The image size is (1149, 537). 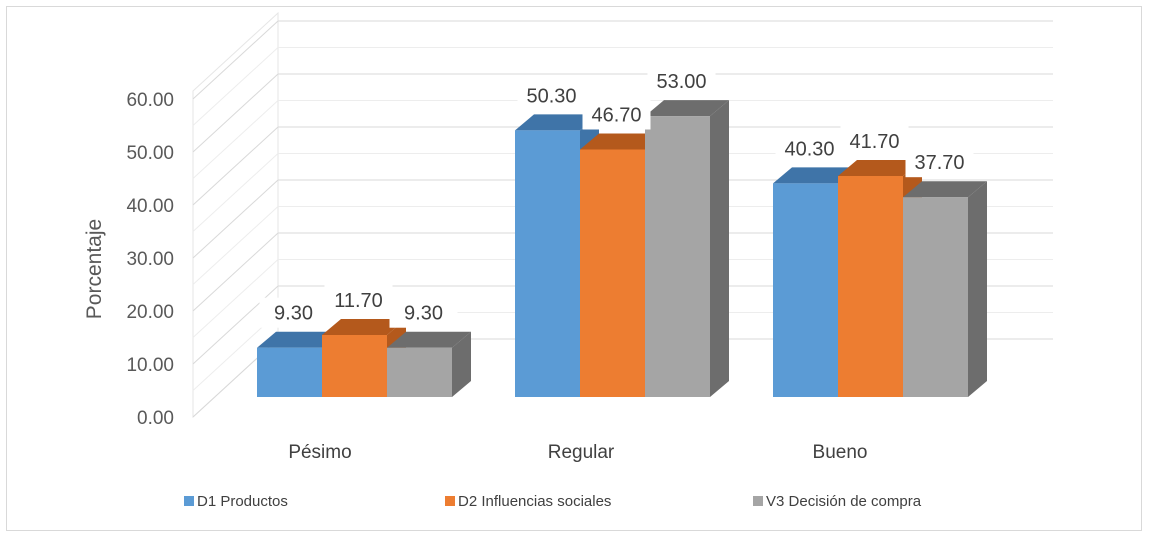 What do you see at coordinates (94, 269) in the screenshot?
I see `y-axis-label: Porcentaje` at bounding box center [94, 269].